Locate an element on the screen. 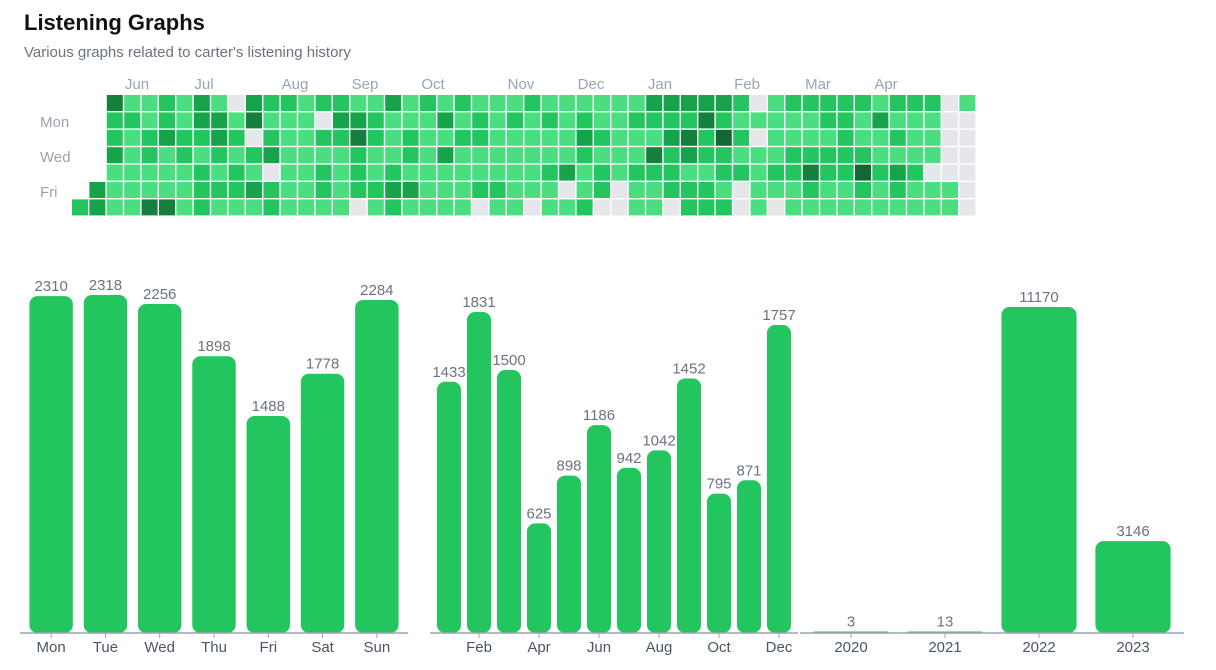 The width and height of the screenshot is (1216, 670). bar-value-label: 1488 is located at coordinates (268, 406).